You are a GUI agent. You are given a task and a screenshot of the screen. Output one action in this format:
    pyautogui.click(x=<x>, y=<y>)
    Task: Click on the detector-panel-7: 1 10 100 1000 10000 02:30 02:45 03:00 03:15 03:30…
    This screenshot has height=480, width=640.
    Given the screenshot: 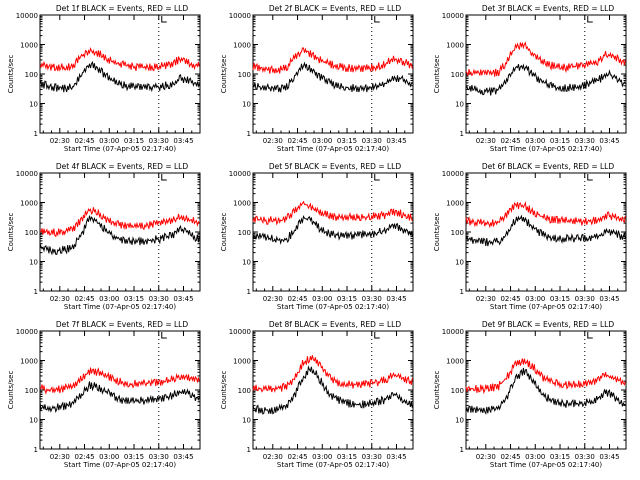 What is the action you would take?
    pyautogui.click(x=104, y=394)
    